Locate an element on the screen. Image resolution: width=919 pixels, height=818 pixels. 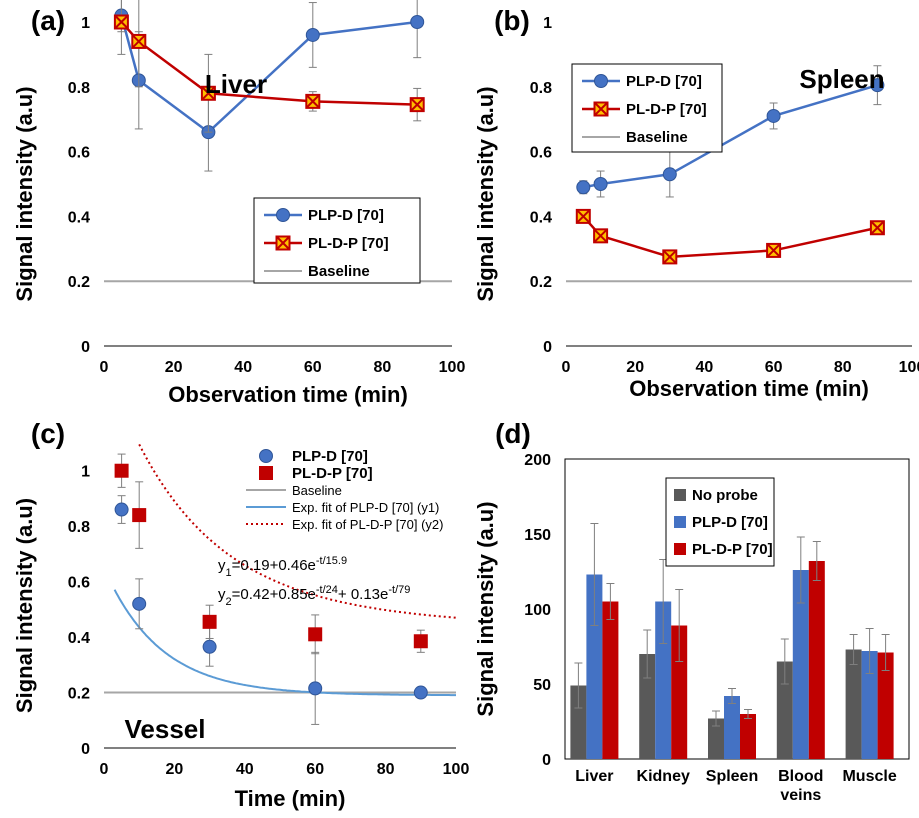
legend-entry: PL-D-P [70] is located at coordinates (732, 549).